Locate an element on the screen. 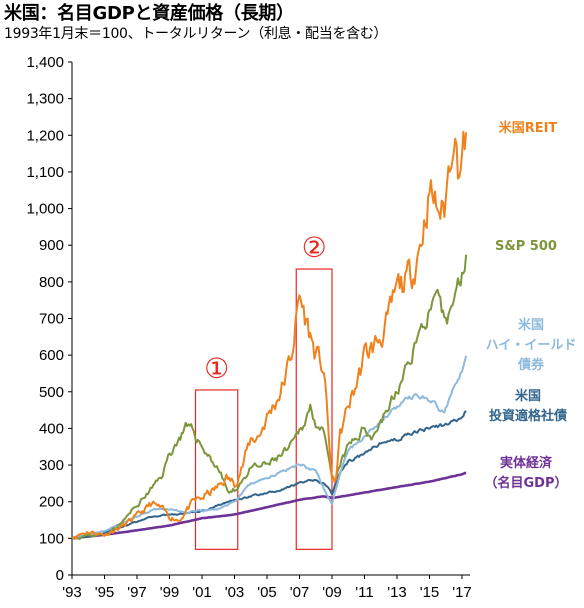  series-label-sp500: S&P 500 is located at coordinates (526, 246).